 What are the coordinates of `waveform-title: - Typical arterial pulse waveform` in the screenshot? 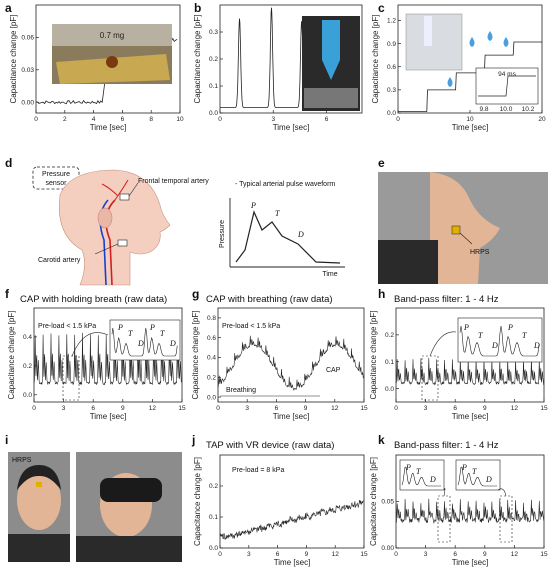 It's located at (285, 184).